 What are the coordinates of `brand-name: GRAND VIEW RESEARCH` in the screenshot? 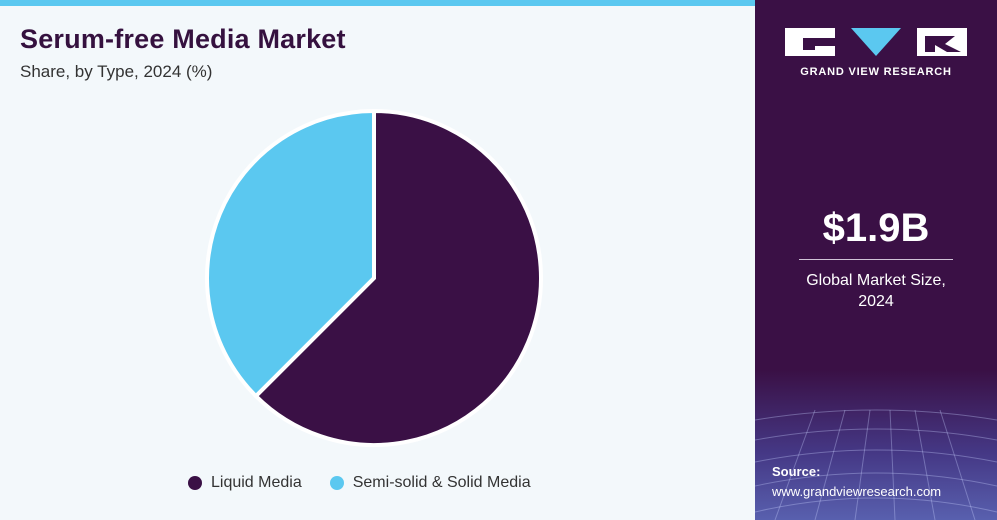 It's located at (876, 72).